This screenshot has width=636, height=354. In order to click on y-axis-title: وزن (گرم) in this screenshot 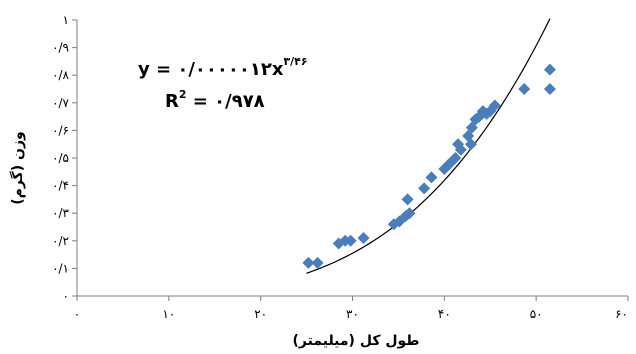, I will do `click(17, 168)`.